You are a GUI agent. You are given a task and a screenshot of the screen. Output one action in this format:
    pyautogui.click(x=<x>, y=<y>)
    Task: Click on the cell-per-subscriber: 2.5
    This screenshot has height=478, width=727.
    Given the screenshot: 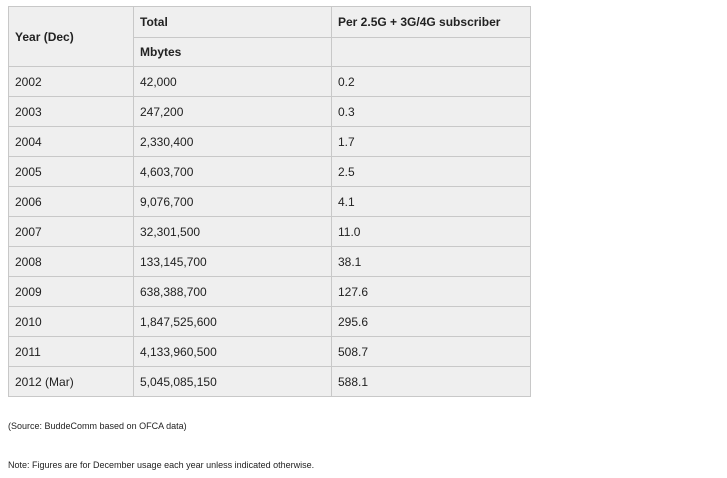 What is the action you would take?
    pyautogui.click(x=431, y=171)
    